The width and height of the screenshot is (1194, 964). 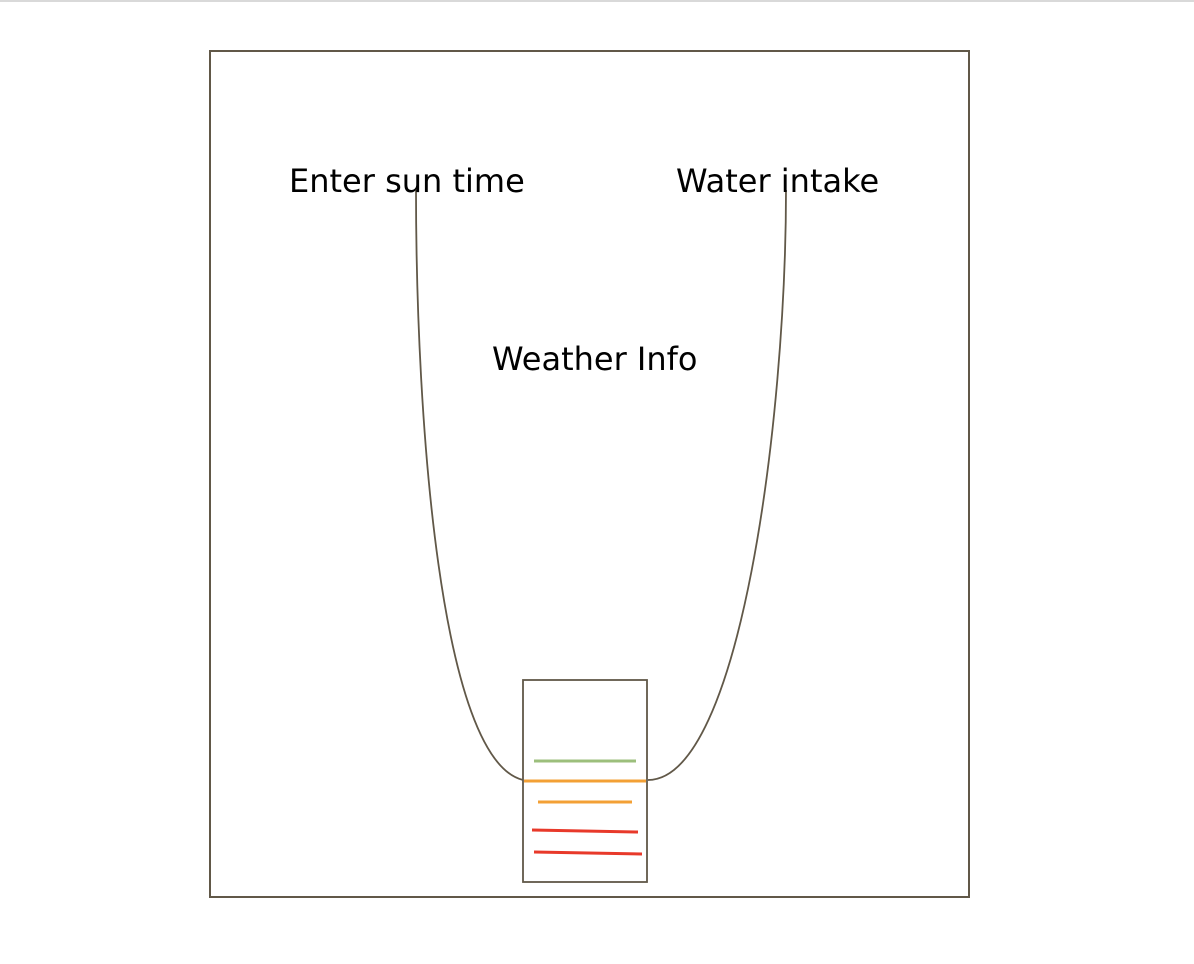 What do you see at coordinates (717, 485) in the screenshot?
I see `right-connector-curve` at bounding box center [717, 485].